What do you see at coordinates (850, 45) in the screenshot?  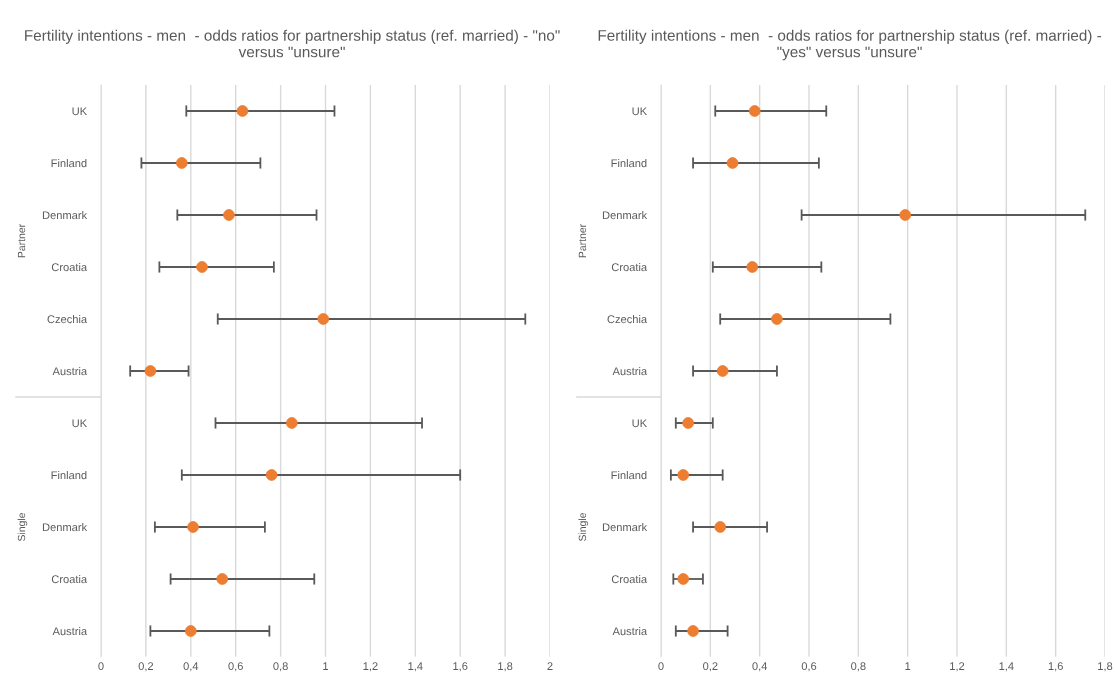 I see `chart-title: Fertility intentions - men - odds ratios for partnership status (ref. married) - "yes" versus "unsure"` at bounding box center [850, 45].